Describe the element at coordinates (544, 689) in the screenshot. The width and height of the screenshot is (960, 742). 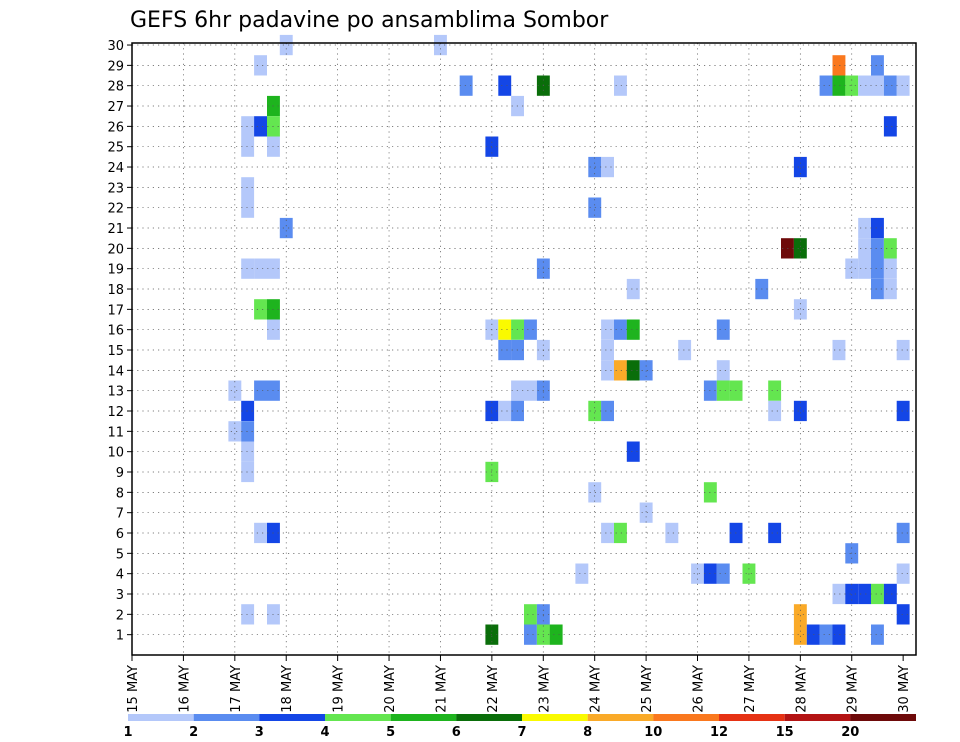
I see `x-tick-label: 23 MAY` at that location.